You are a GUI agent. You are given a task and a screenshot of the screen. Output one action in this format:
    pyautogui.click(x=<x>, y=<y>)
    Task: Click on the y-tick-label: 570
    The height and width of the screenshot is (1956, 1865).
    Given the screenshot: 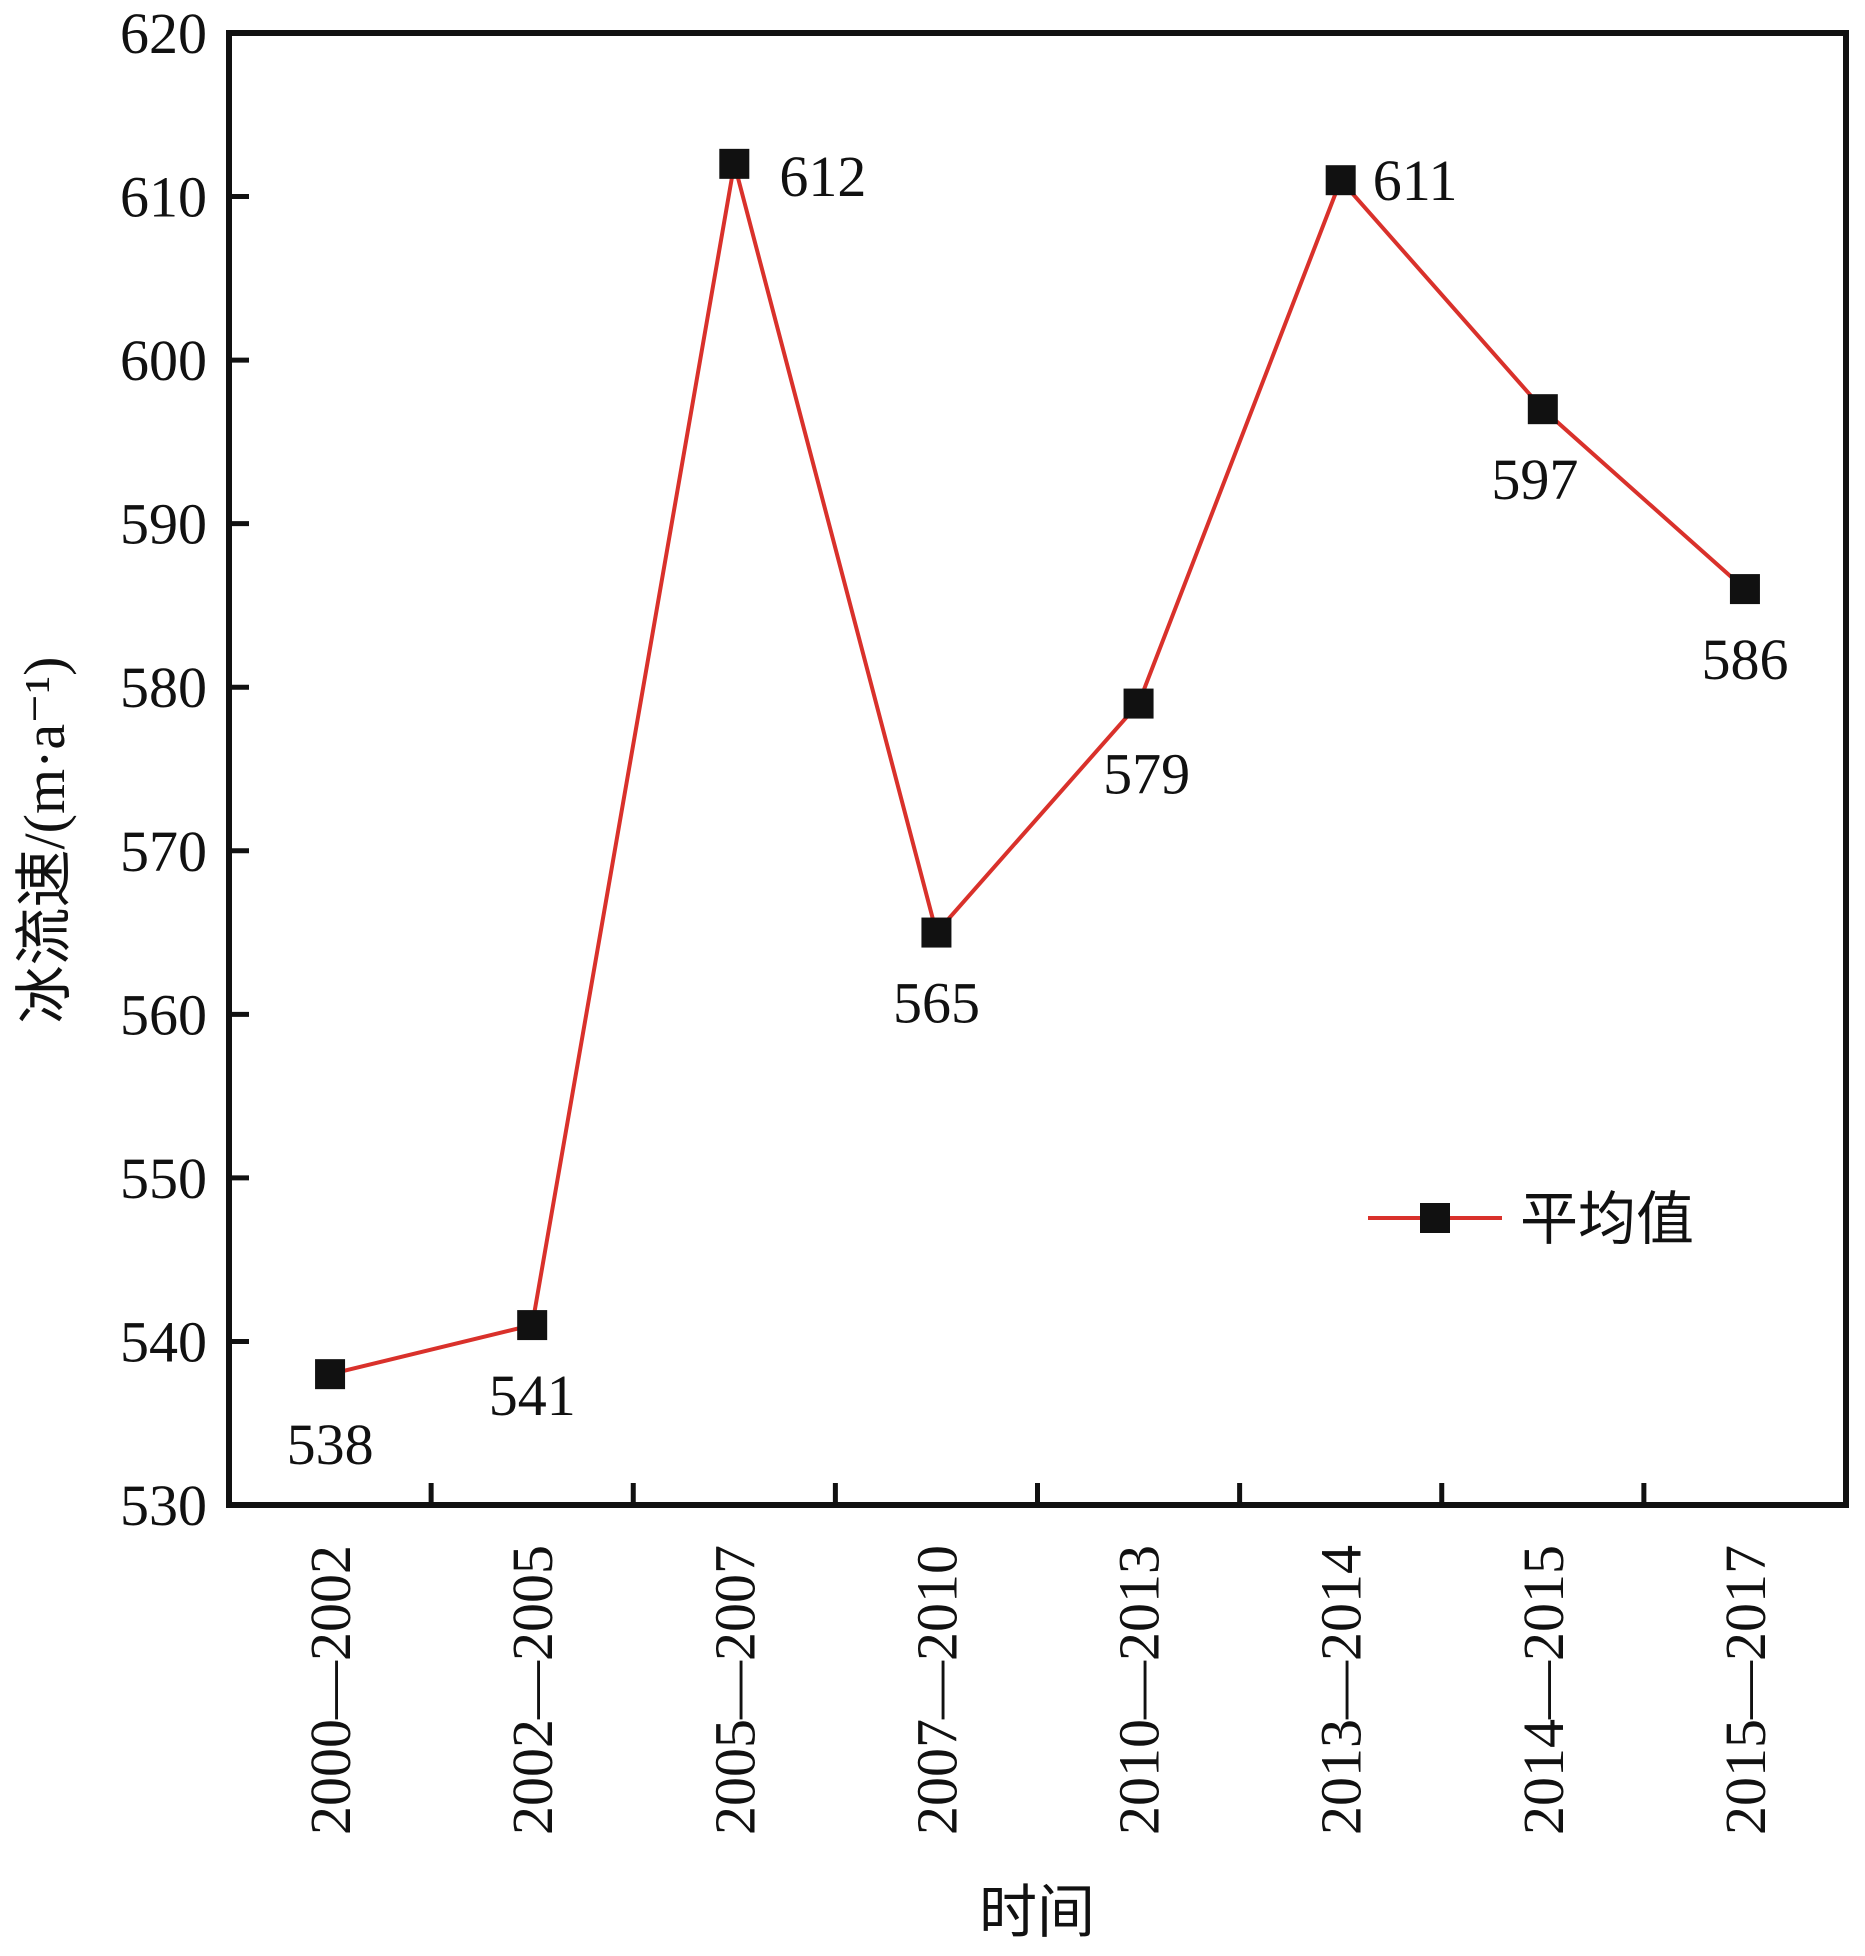 What is the action you would take?
    pyautogui.click(x=163, y=851)
    